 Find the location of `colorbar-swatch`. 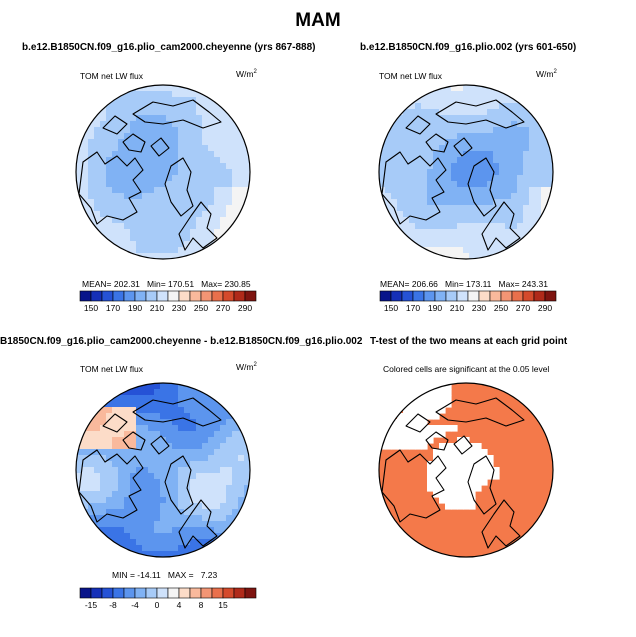

colorbar-swatch is located at coordinates (85, 593).